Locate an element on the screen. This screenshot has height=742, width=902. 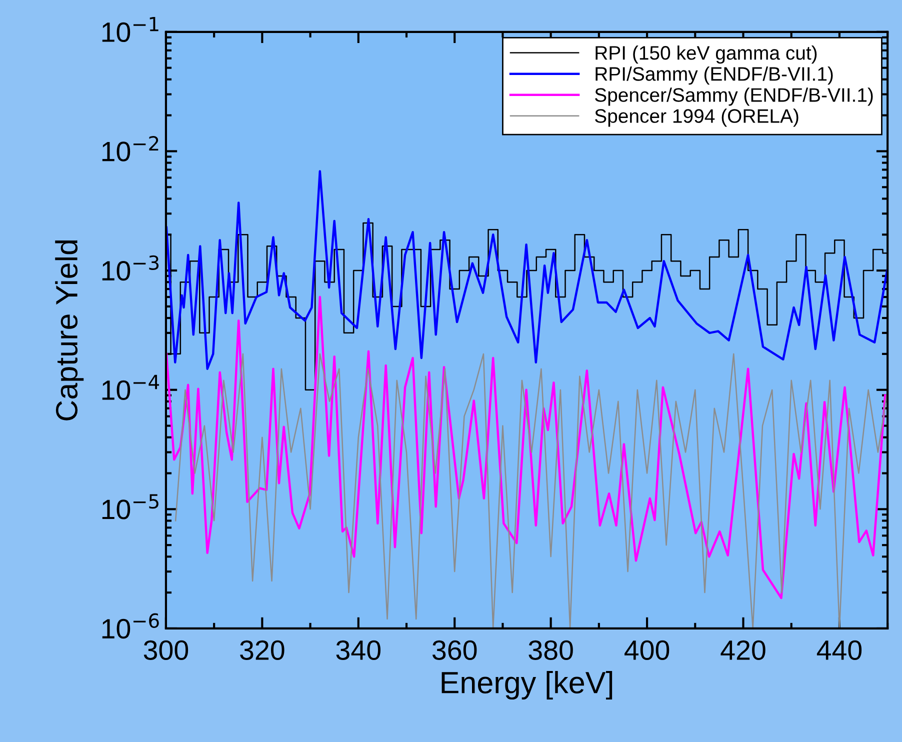
y-tick-label: 10$^{−6}$ is located at coordinates (130, 626).